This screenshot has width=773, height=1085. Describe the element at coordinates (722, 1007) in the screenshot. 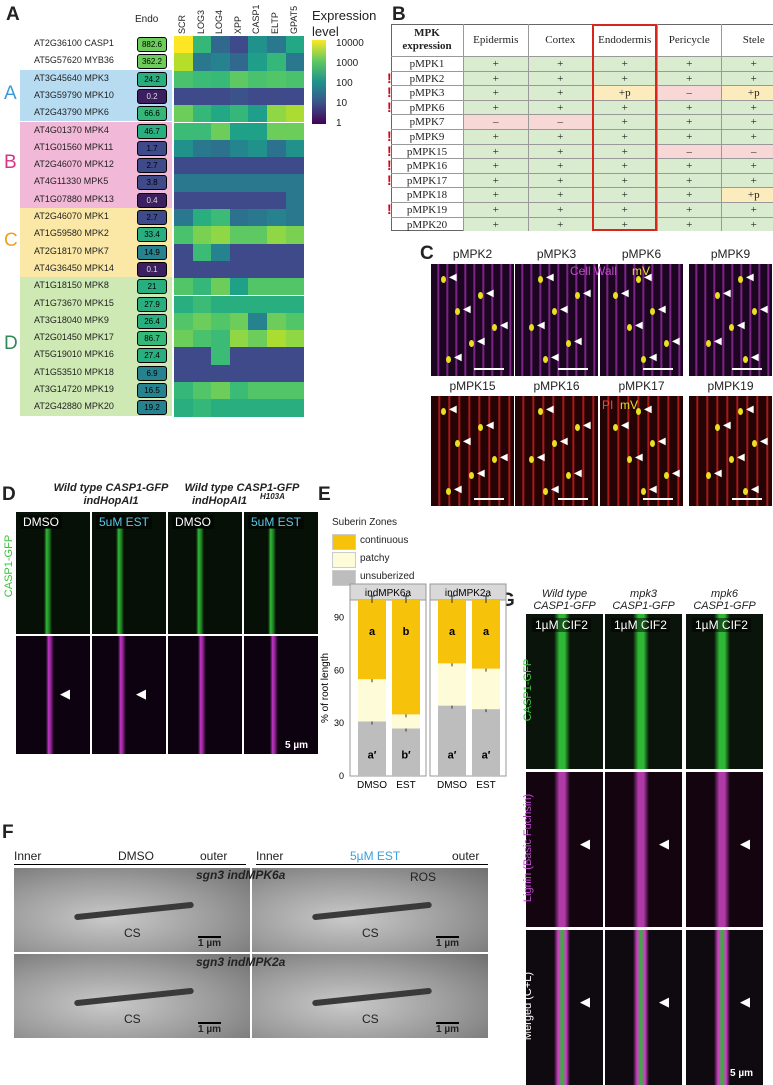

I see `merged-band` at that location.